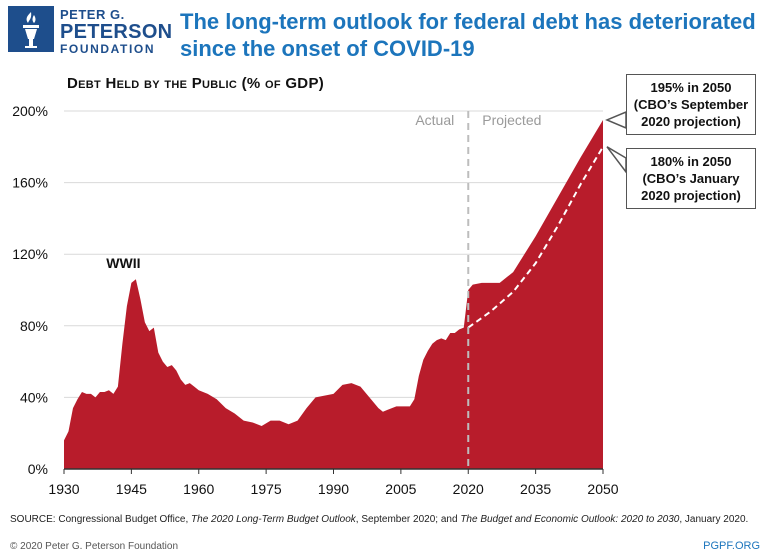  What do you see at coordinates (406, 519) in the screenshot?
I see `source-text-b: , September 2020; and` at bounding box center [406, 519].